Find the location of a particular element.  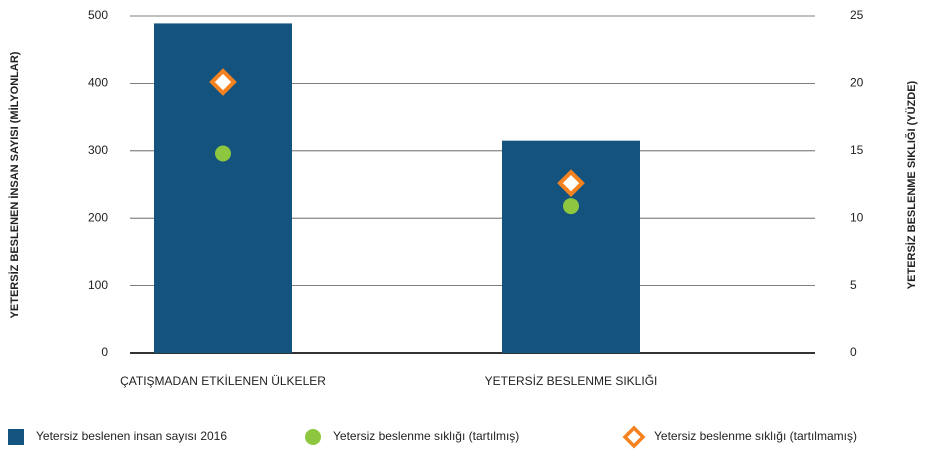

y-tick-label: 400 is located at coordinates (98, 83).